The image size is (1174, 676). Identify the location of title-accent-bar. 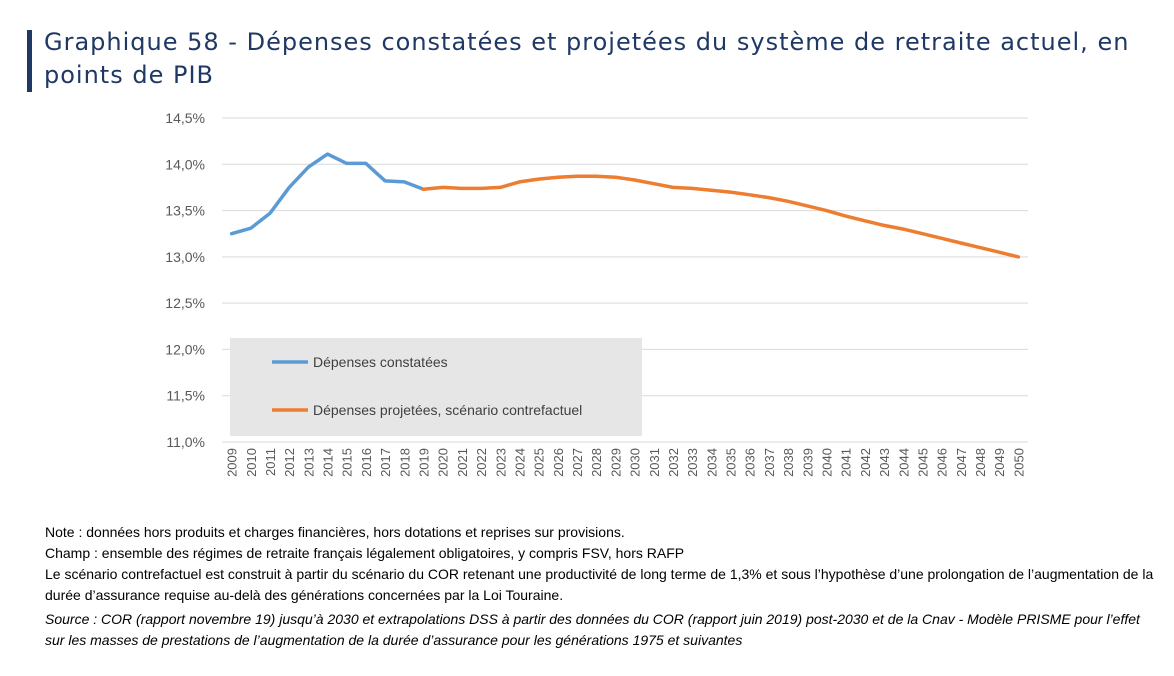
(29, 61).